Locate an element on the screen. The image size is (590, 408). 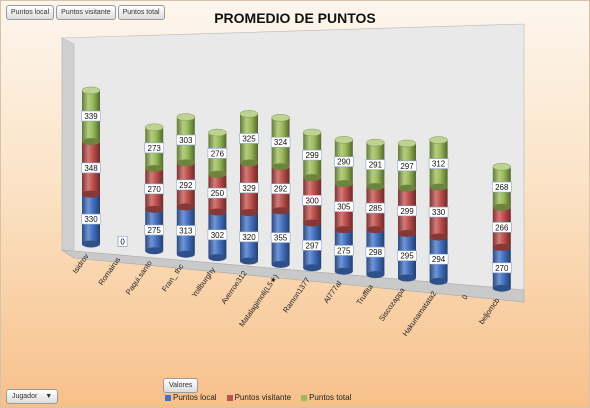
data-label-visitante: 329 is located at coordinates (249, 188).